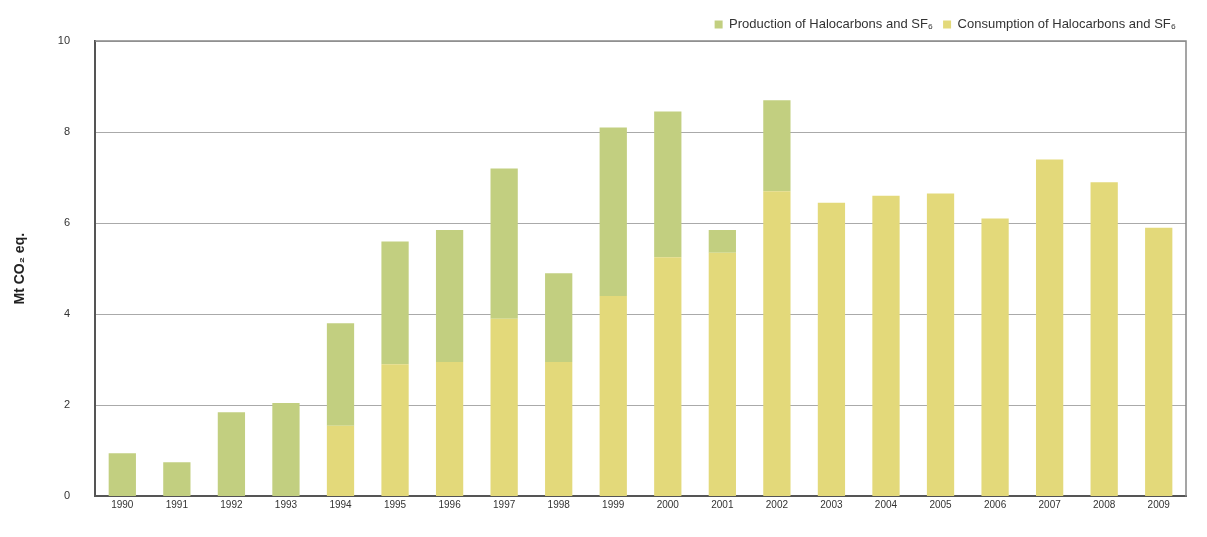  Describe the element at coordinates (668, 505) in the screenshot. I see `x-tick-label: 2000` at that location.